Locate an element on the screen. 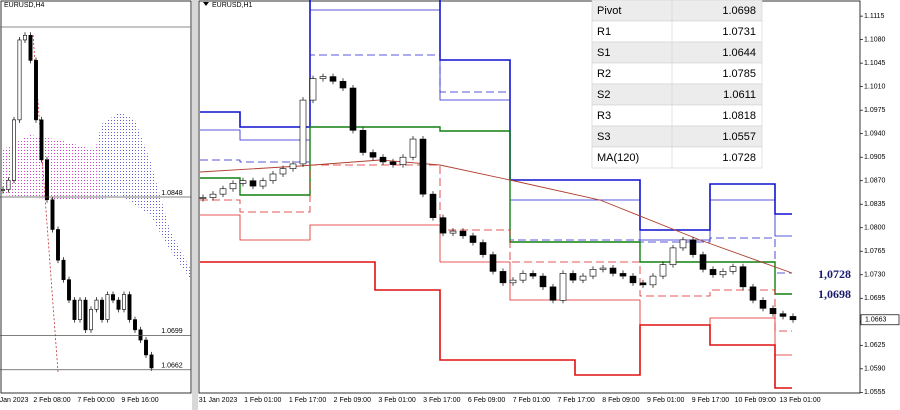 The width and height of the screenshot is (900, 410). x-tick-label: 9 Feb 16:00 is located at coordinates (139, 400).